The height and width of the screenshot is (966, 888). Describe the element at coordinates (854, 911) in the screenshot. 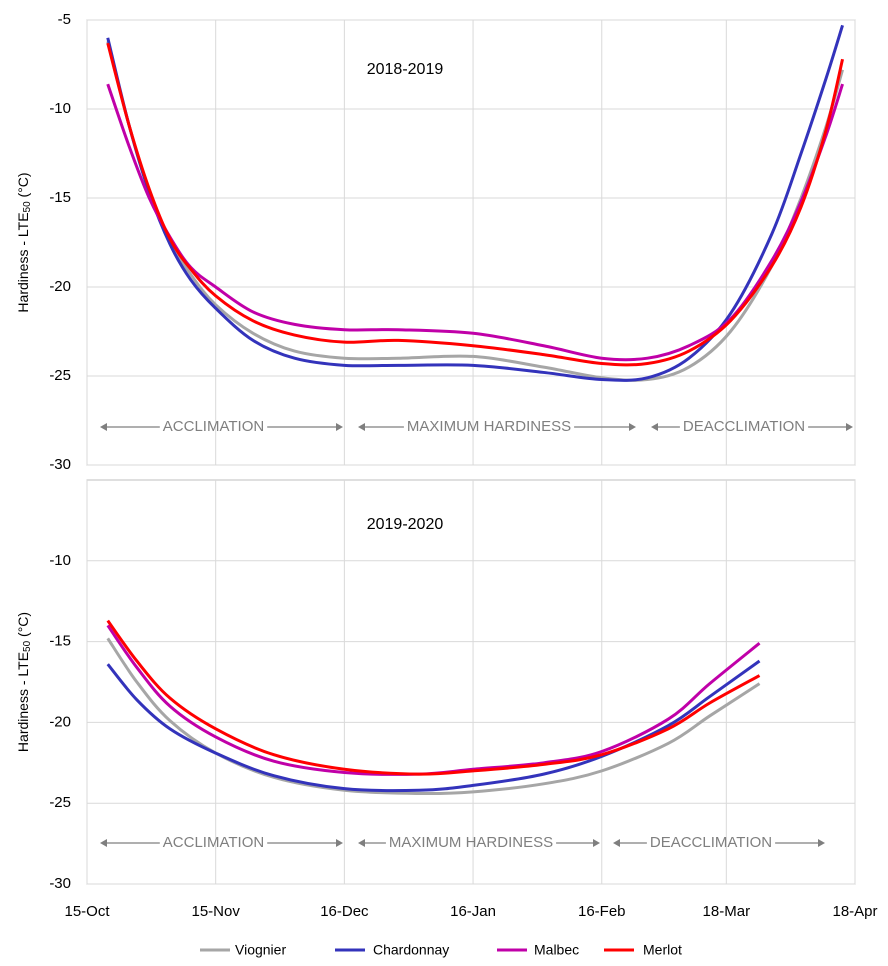

I see `x-tick-label: 18-Apr` at that location.